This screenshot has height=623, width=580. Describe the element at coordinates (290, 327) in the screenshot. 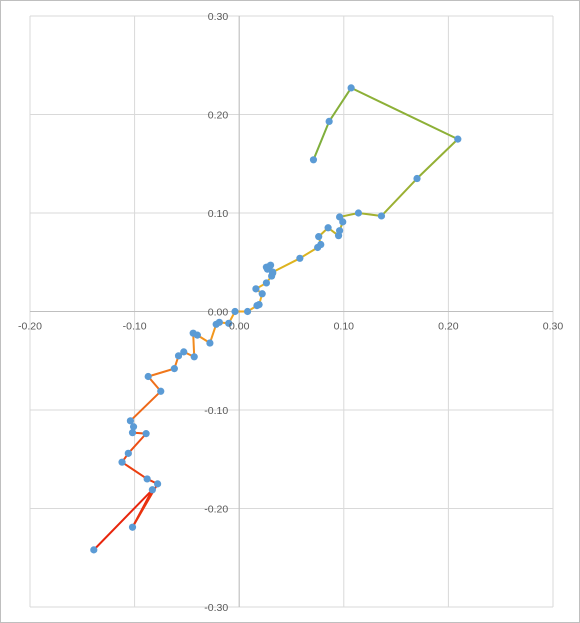

I see `x-tick-labels: -0.20 -0.10 0.00 0.10 0.20 0.30` at that location.